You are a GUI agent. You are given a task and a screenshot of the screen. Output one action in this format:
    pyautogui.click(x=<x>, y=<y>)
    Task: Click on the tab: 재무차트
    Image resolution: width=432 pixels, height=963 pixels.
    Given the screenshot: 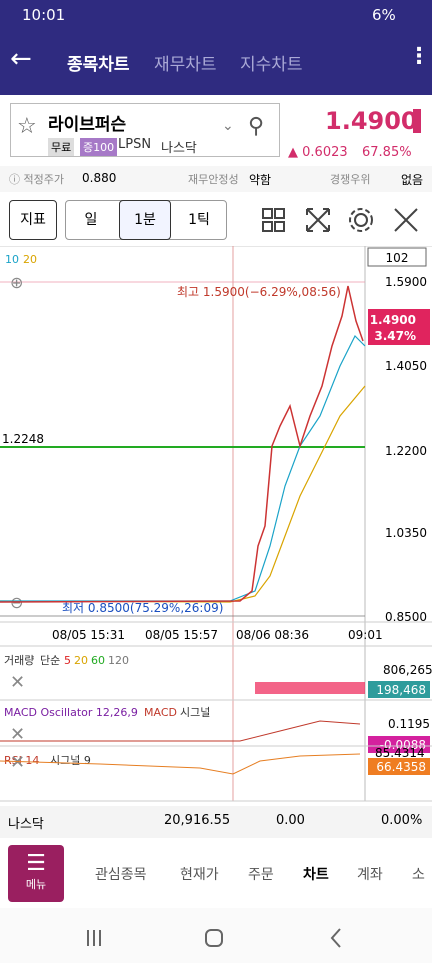 What is the action you would take?
    pyautogui.click(x=185, y=65)
    